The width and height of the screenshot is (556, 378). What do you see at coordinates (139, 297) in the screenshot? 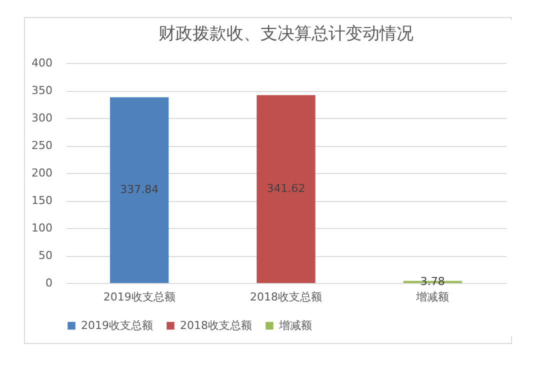
I see `x-tick-label: 2019收支总额` at bounding box center [139, 297].